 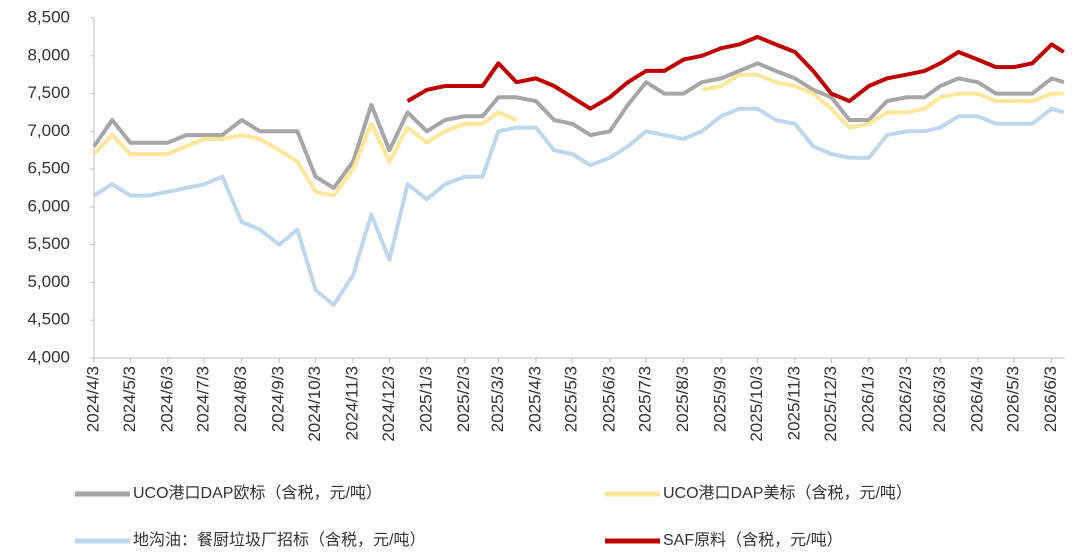 I want to click on x-tick-label: 2026/2/3, so click(x=905, y=399).